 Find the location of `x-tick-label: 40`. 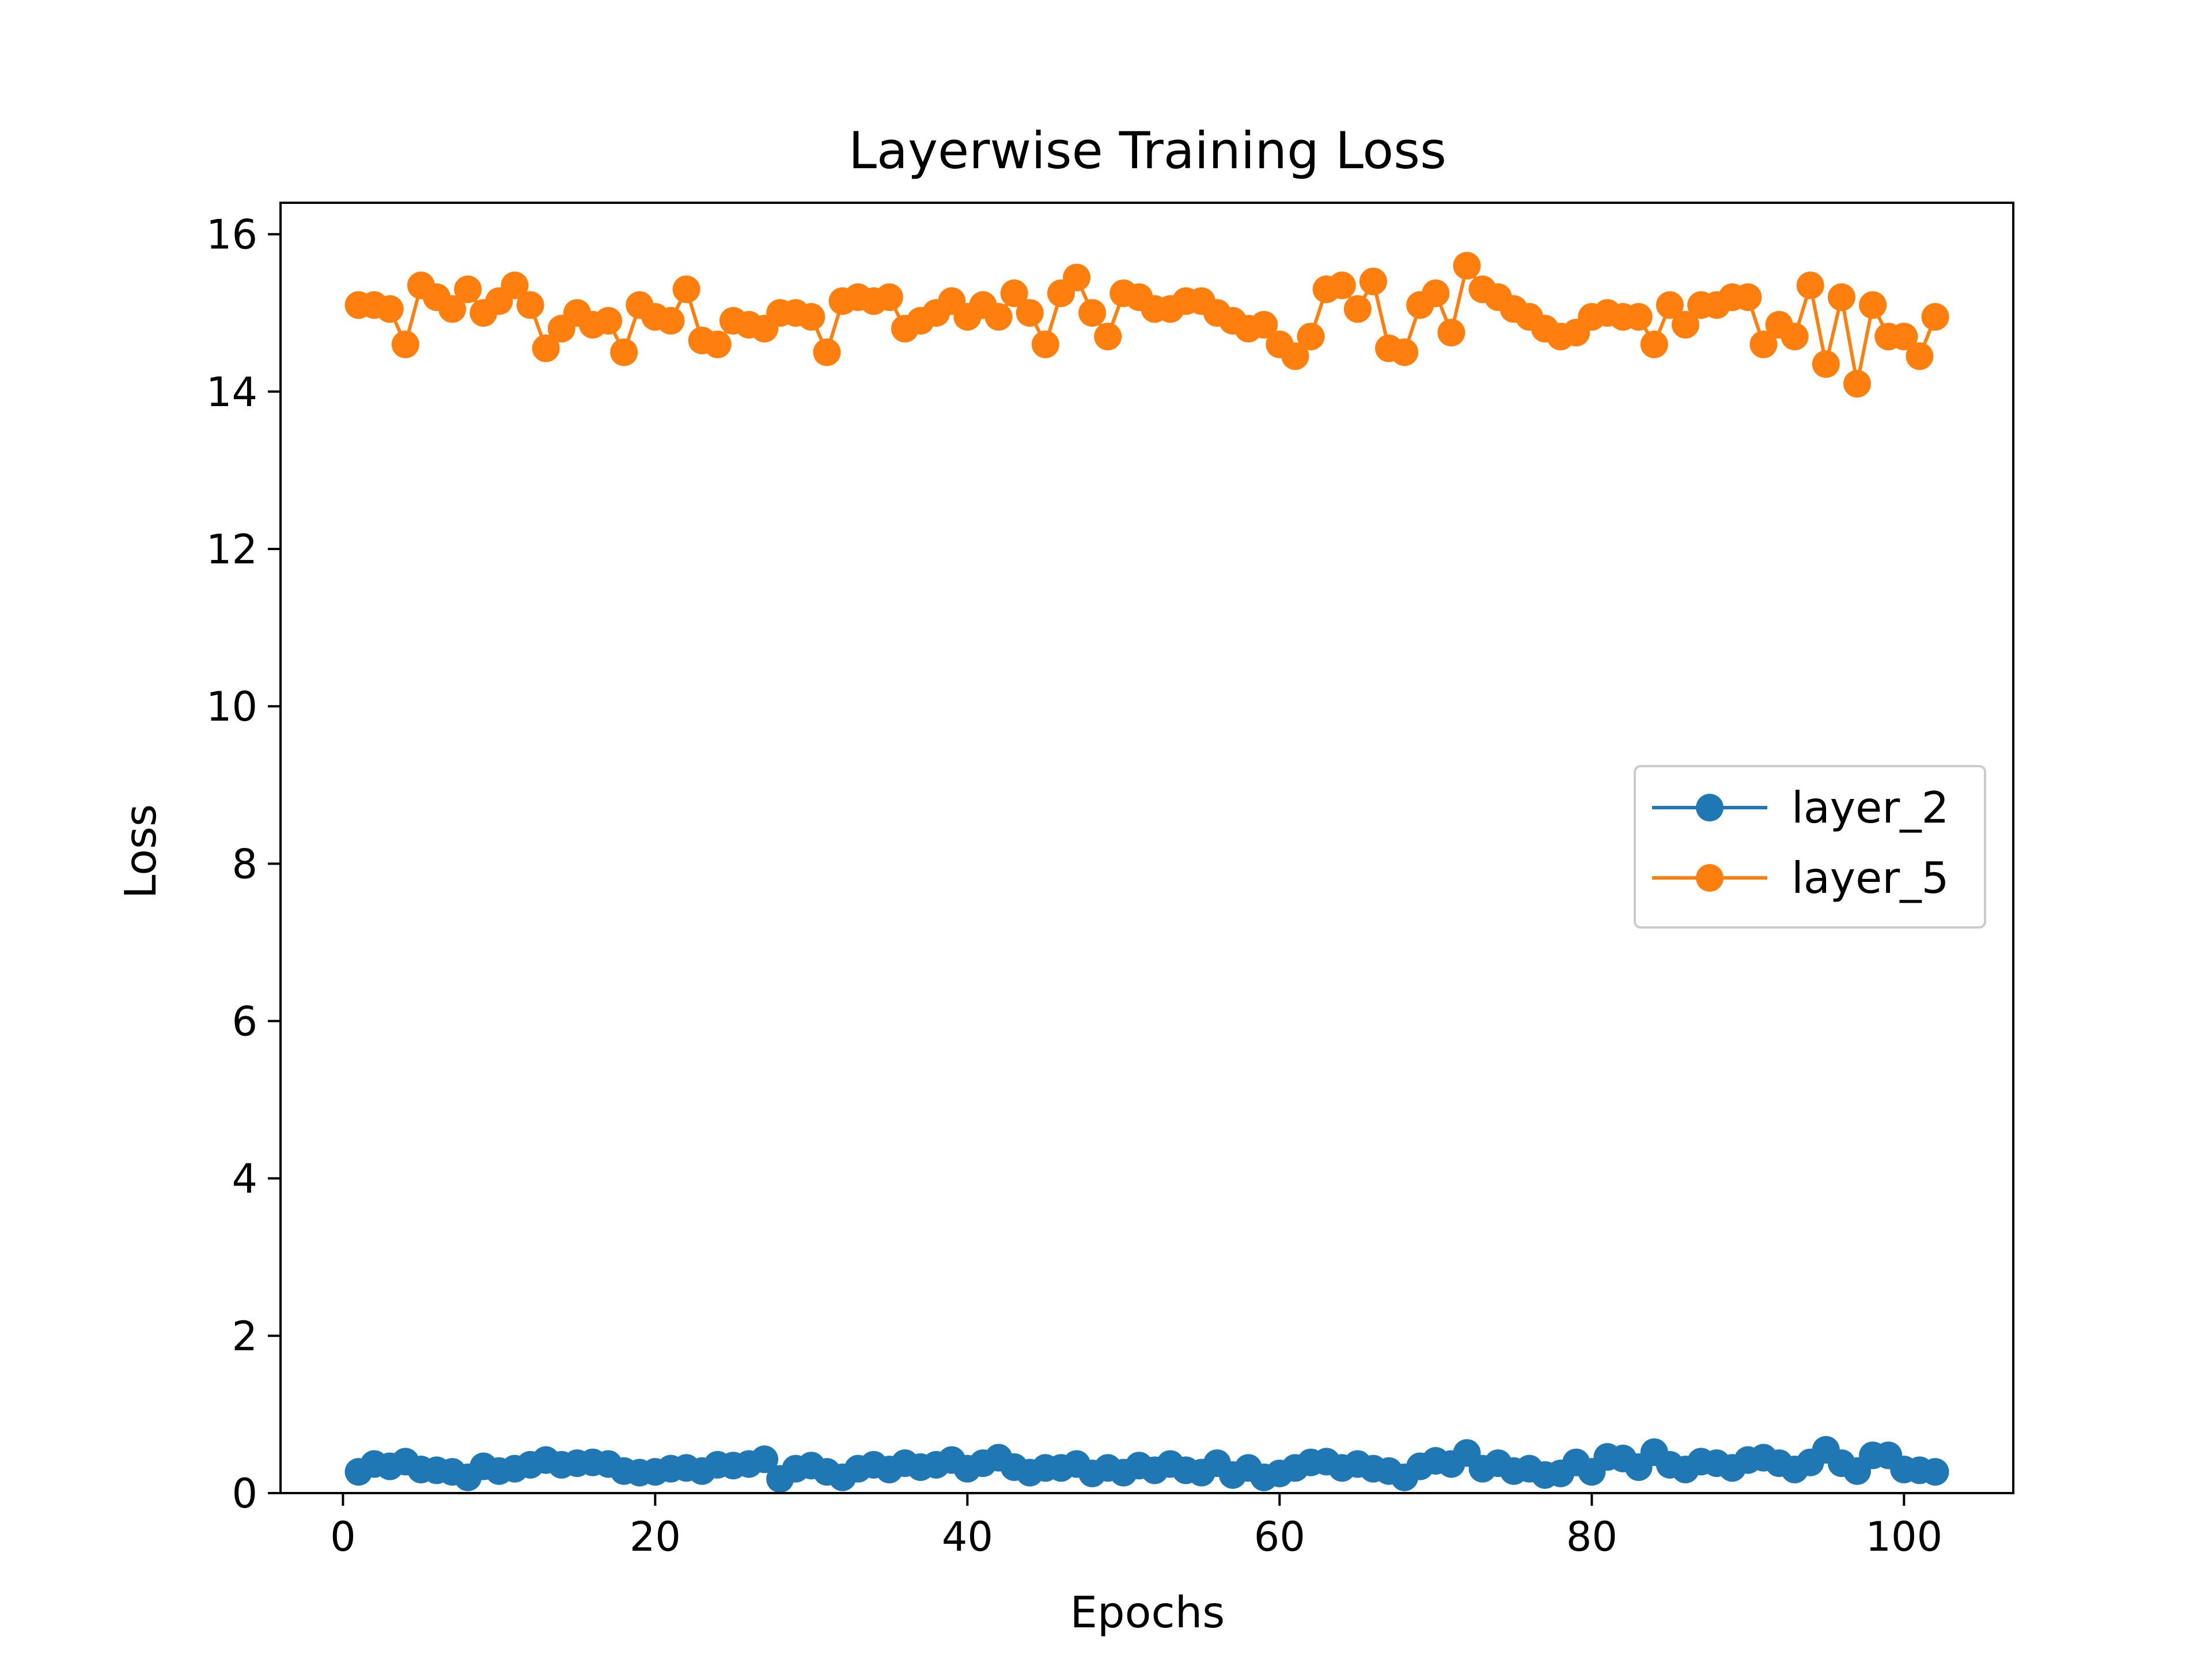

x-tick-label: 40 is located at coordinates (967, 1536).